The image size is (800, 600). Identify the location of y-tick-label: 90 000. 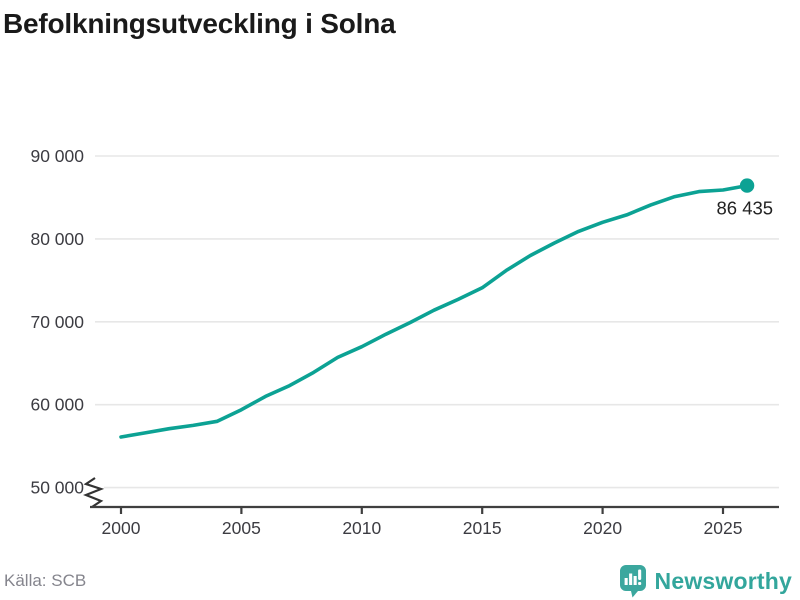
(57, 156).